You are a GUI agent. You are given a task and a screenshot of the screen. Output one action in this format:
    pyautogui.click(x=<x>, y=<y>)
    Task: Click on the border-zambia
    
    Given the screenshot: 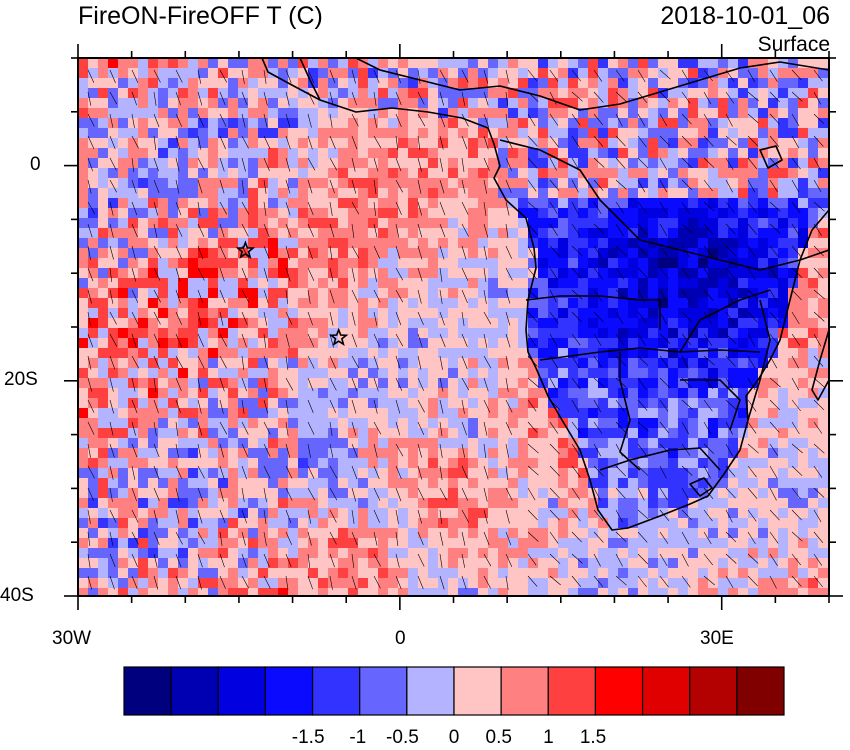 What is the action you would take?
    pyautogui.click(x=725, y=321)
    